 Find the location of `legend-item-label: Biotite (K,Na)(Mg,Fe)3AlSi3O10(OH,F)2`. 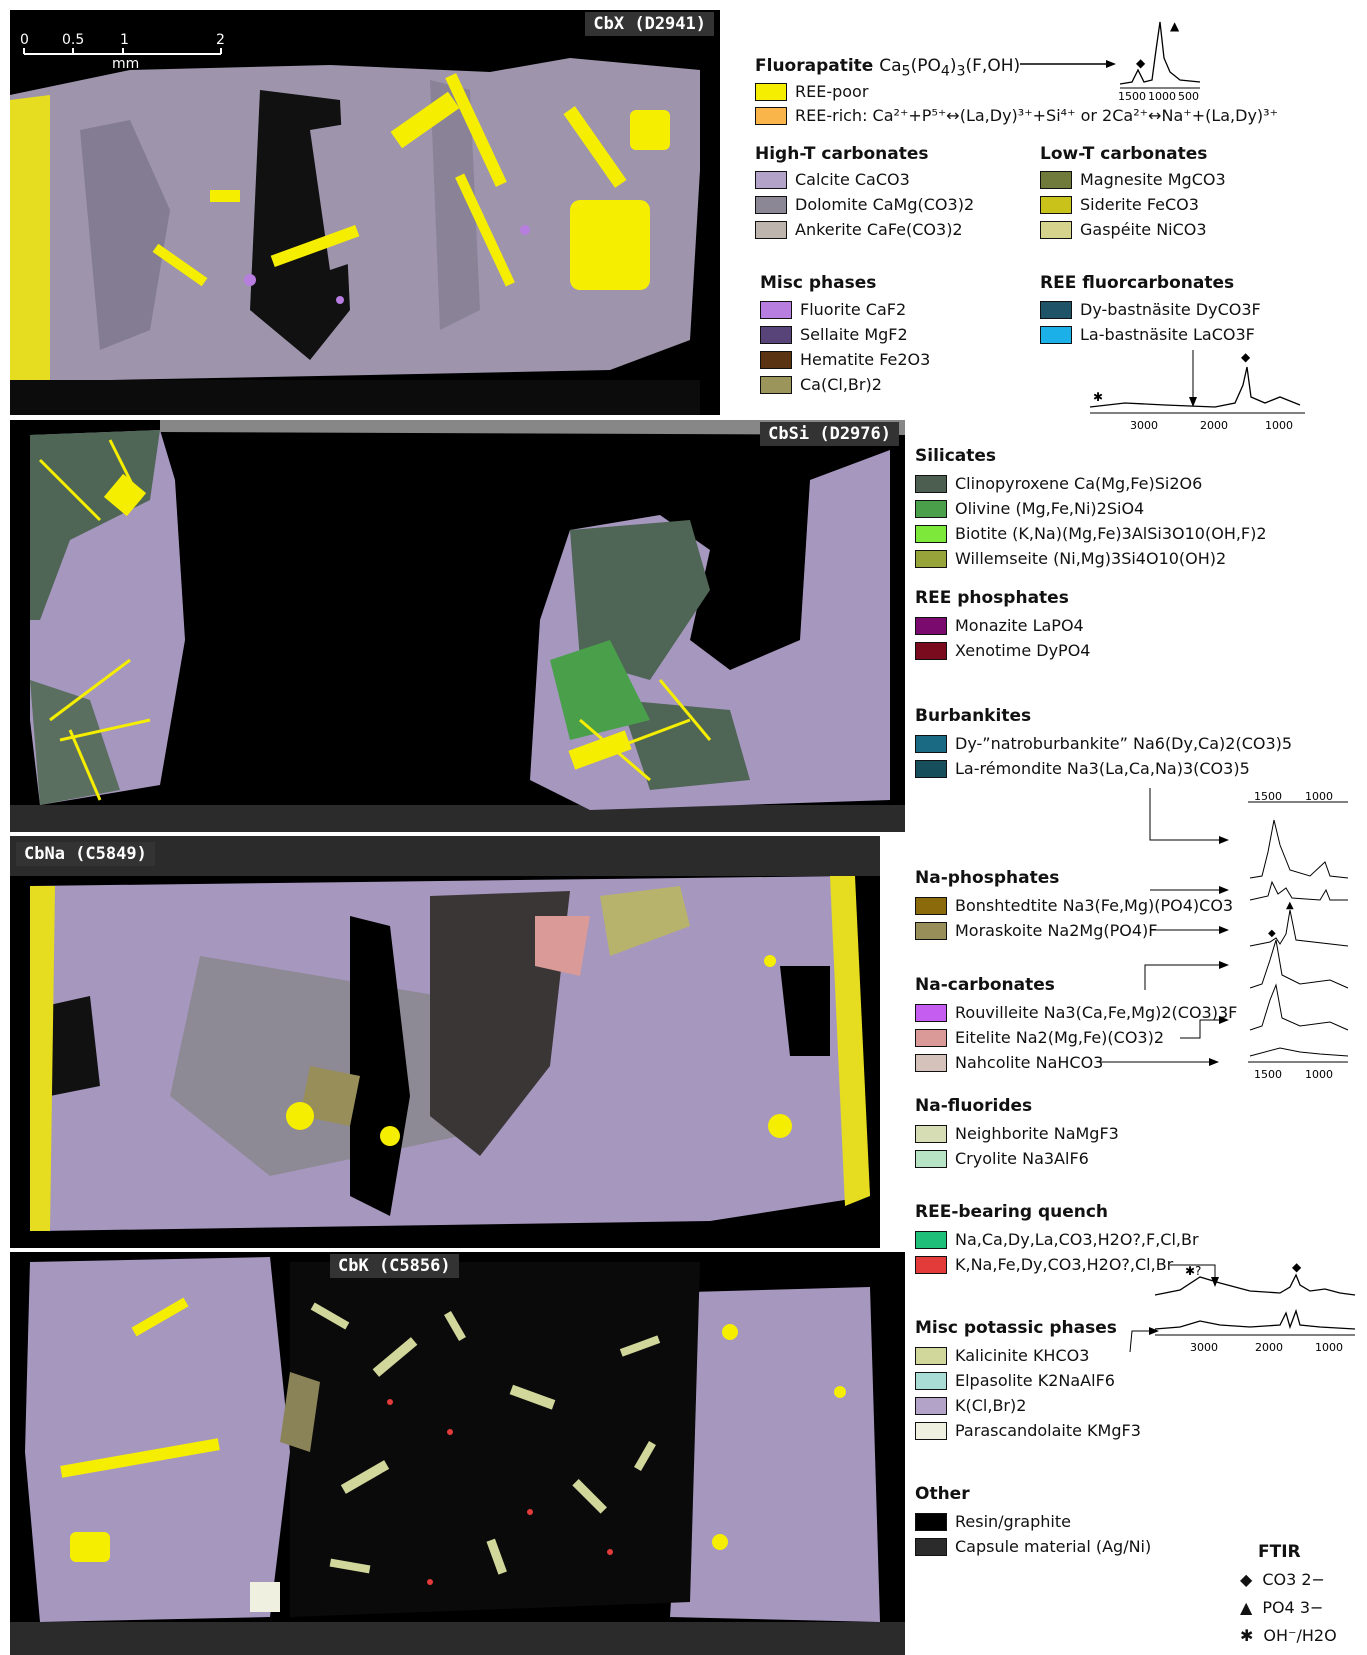

legend-item-label: Biotite (K,Na)(Mg,Fe)3AlSi3O10(OH,F)2 is located at coordinates (1111, 533).